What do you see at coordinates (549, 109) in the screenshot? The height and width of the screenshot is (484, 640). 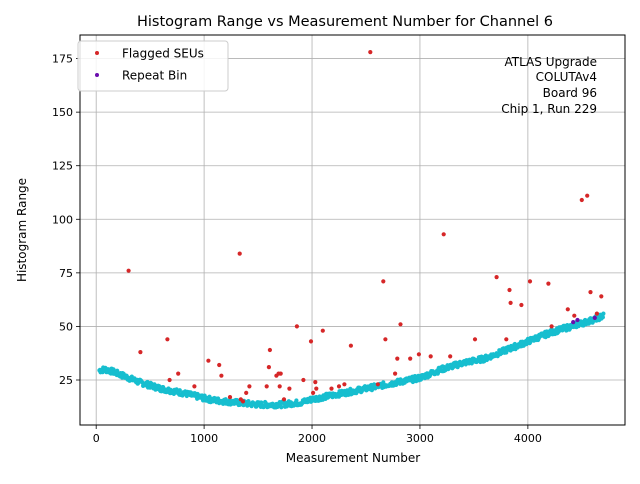 I see `annotation-line-4: Chip 1, Run 229` at bounding box center [549, 109].